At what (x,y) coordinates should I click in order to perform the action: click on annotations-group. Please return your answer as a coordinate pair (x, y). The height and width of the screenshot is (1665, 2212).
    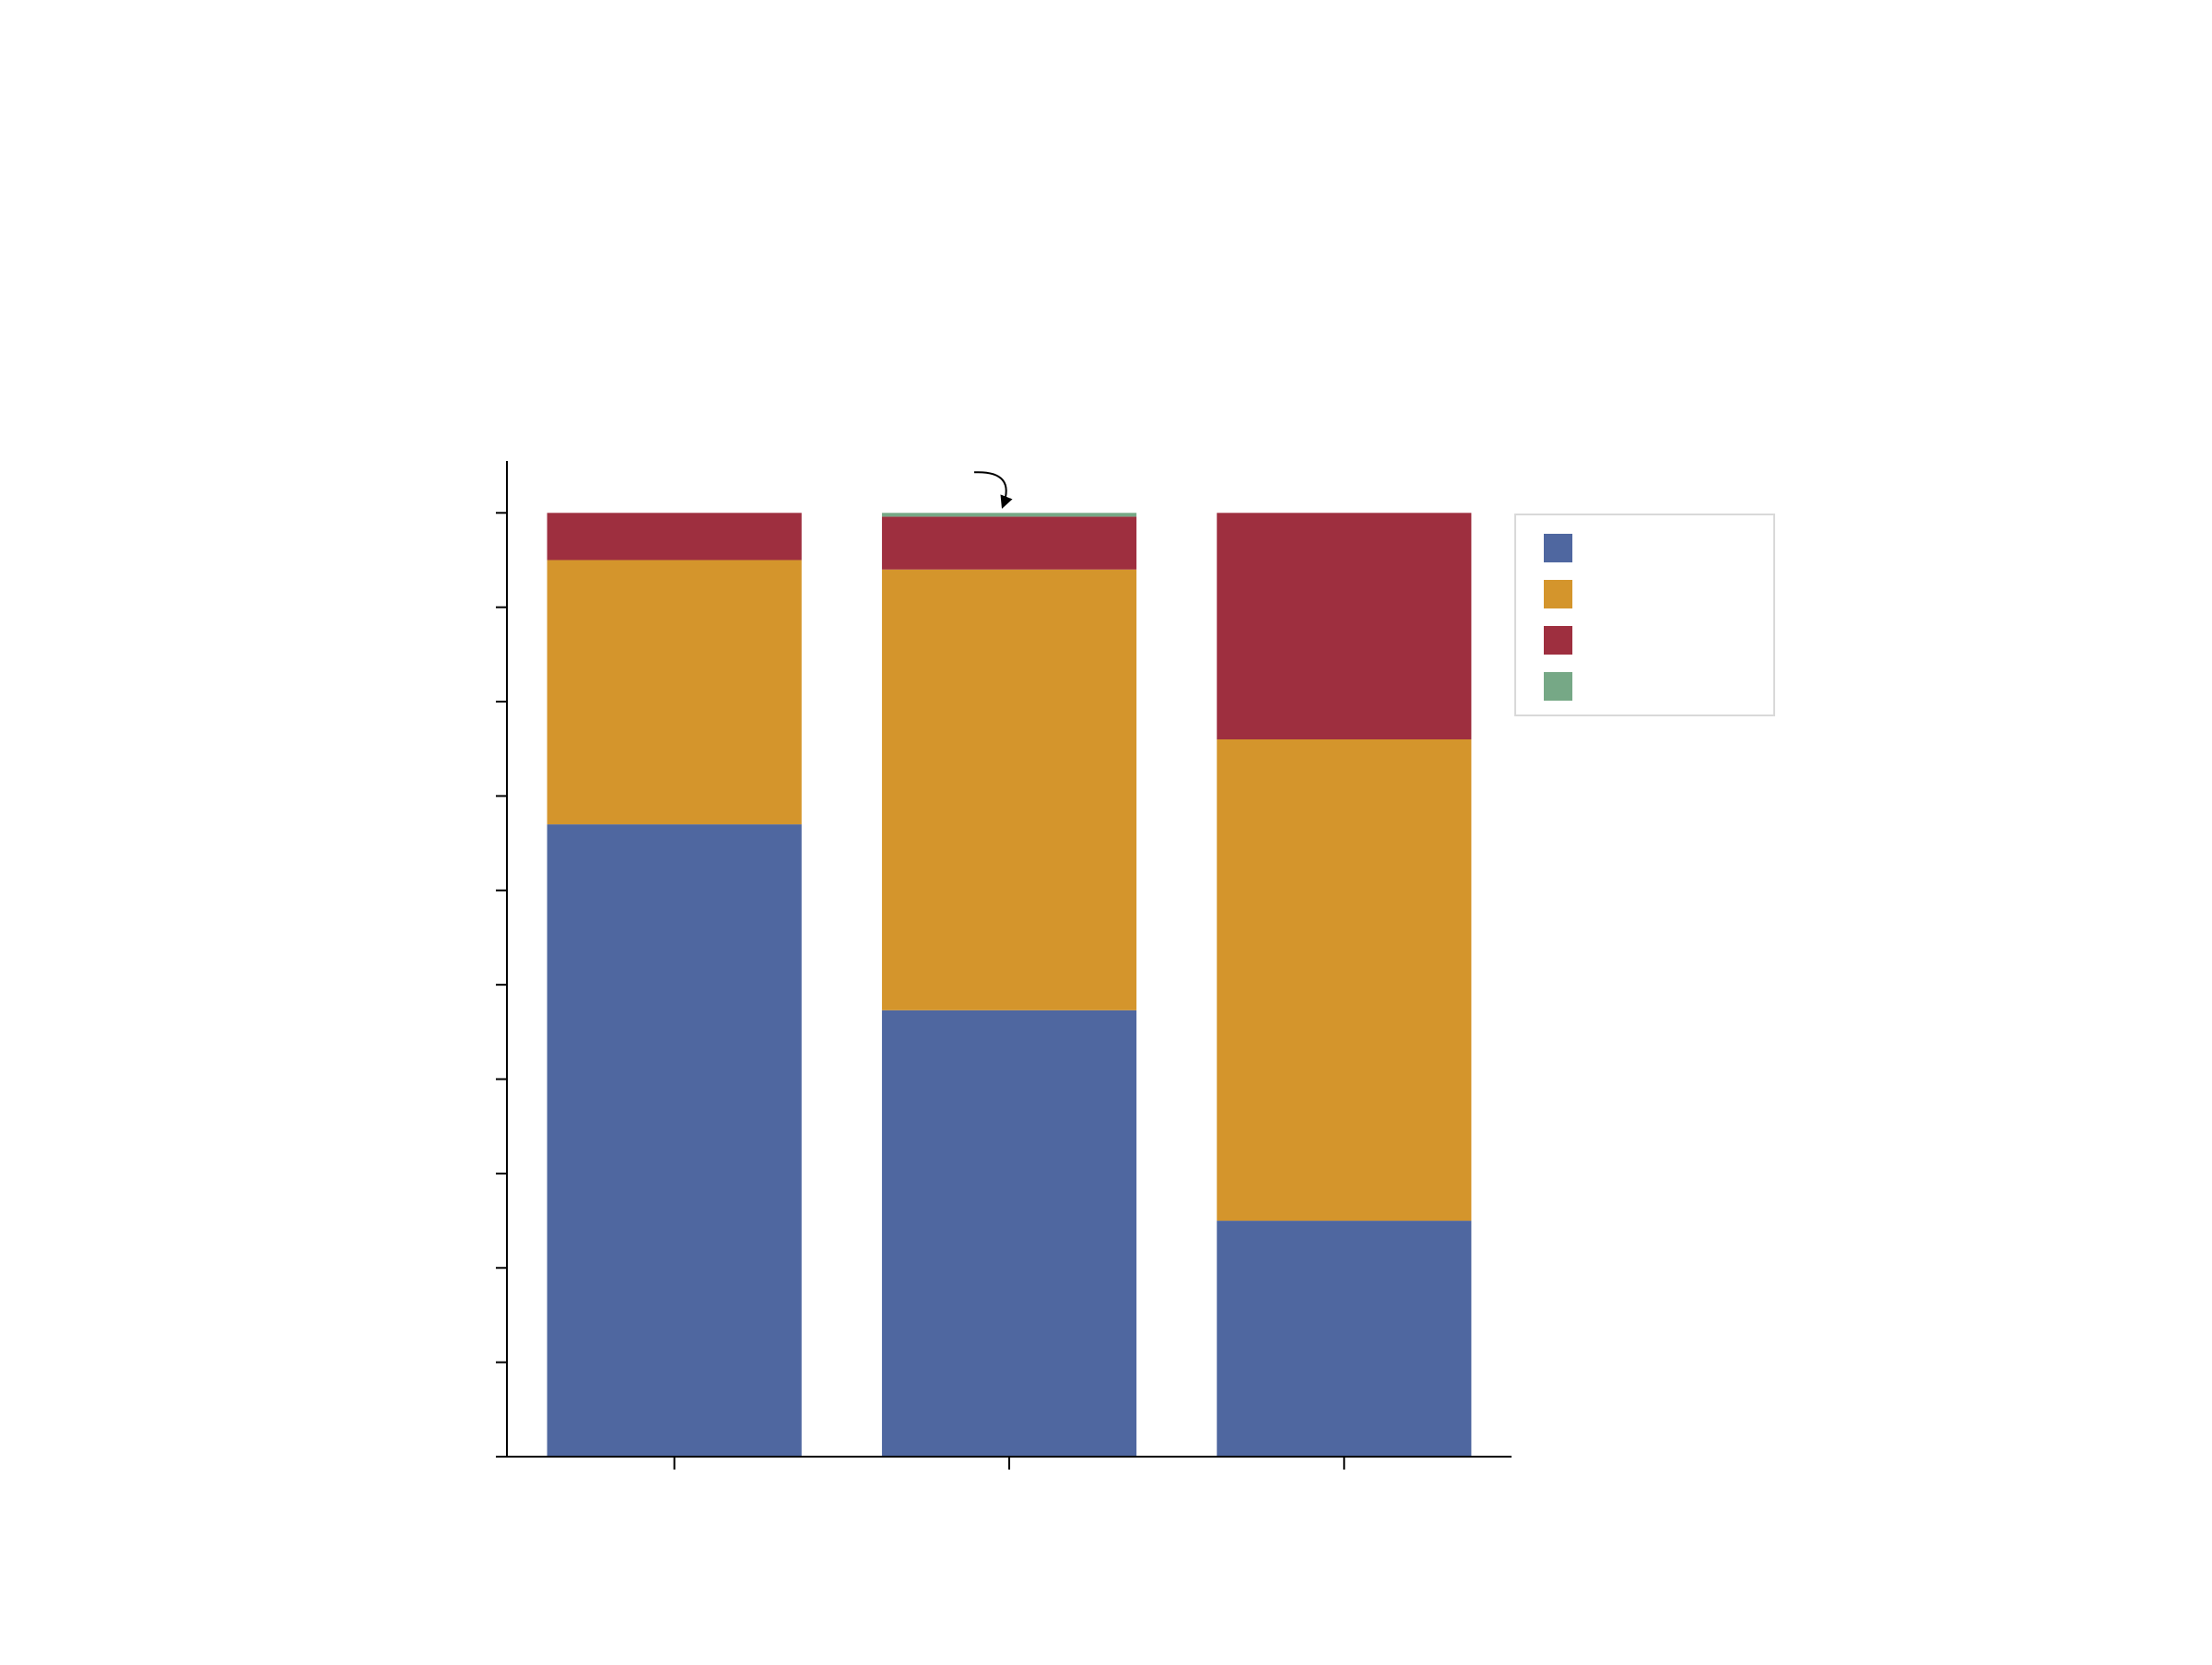
    Looking at the image, I should click on (993, 490).